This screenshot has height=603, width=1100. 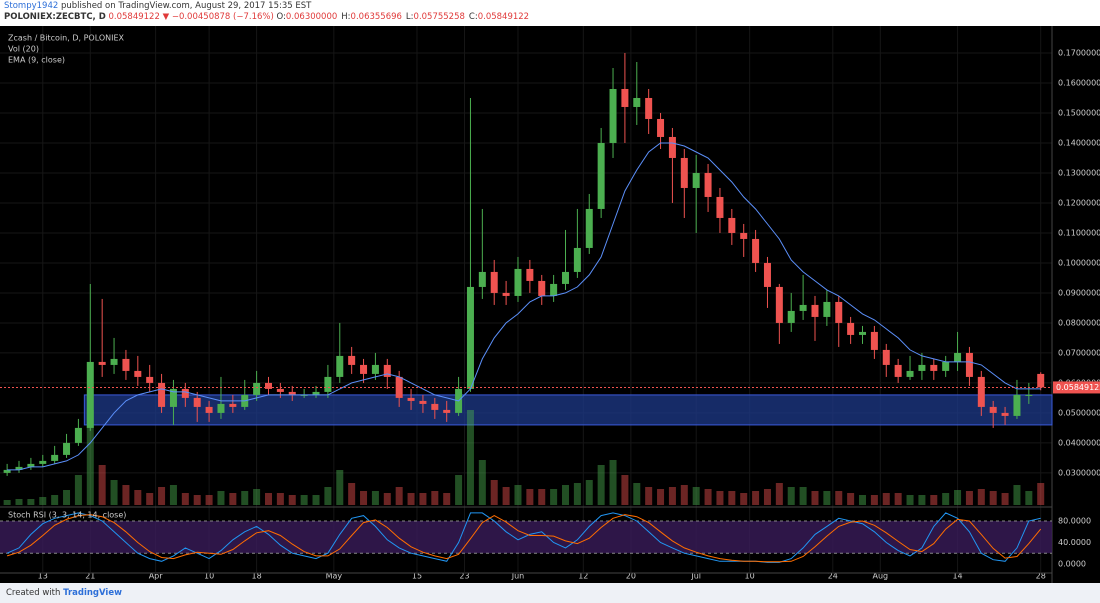 What do you see at coordinates (23, 49) in the screenshot?
I see `volume-legend: Vol (20)` at bounding box center [23, 49].